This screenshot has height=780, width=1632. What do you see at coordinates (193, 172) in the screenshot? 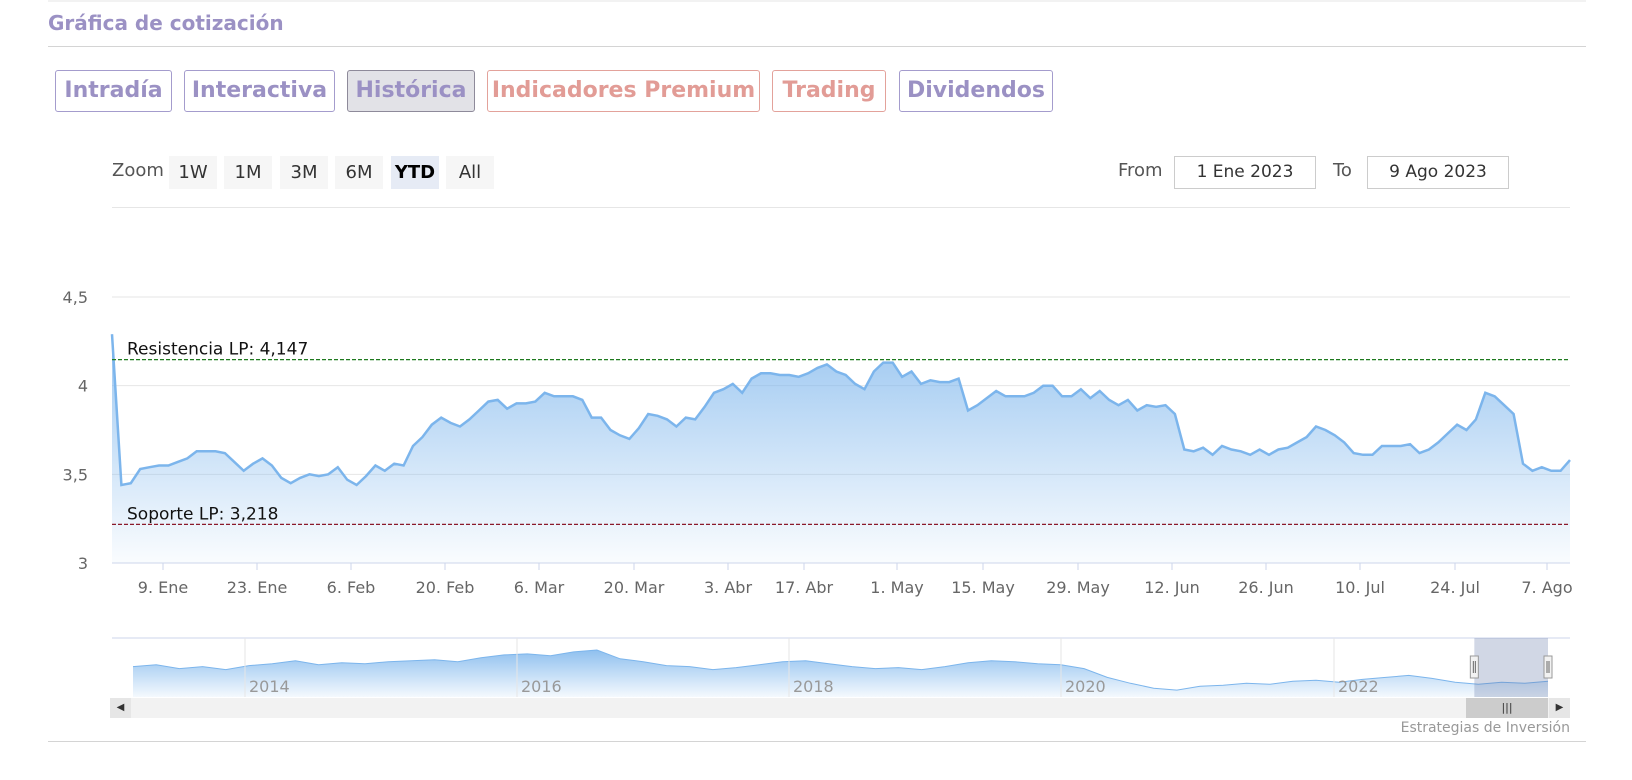
I see `zoom-1w-button: 1W` at bounding box center [193, 172].